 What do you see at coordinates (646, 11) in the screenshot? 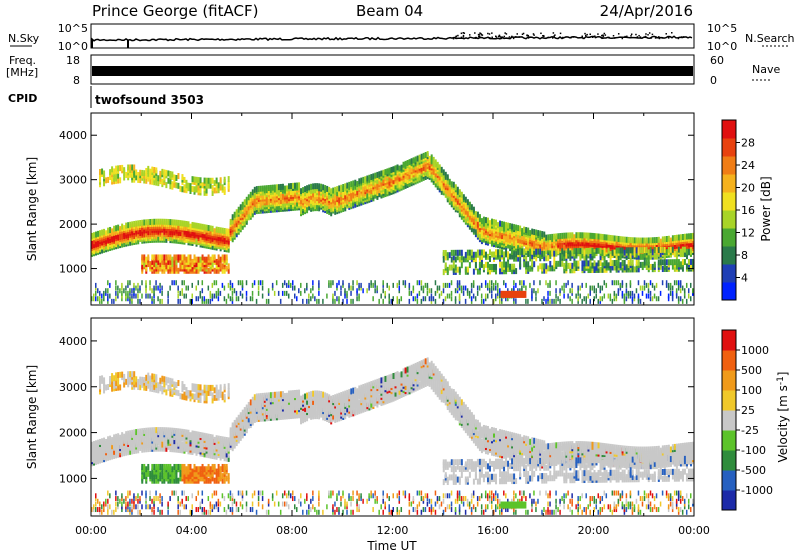
I see `date-title: 24/Apr/2016` at bounding box center [646, 11].